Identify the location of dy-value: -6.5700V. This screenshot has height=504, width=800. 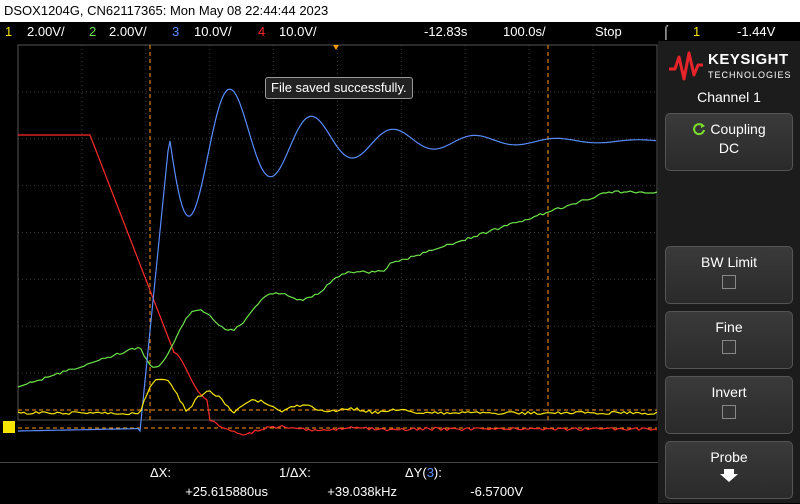
(464, 491).